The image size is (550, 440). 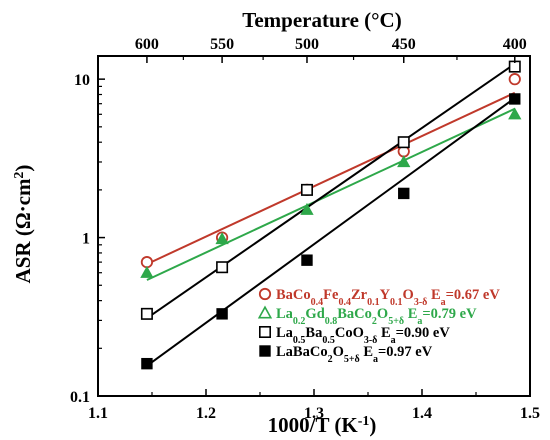 What do you see at coordinates (404, 44) in the screenshot?
I see `top-tick-label: 450` at bounding box center [404, 44].